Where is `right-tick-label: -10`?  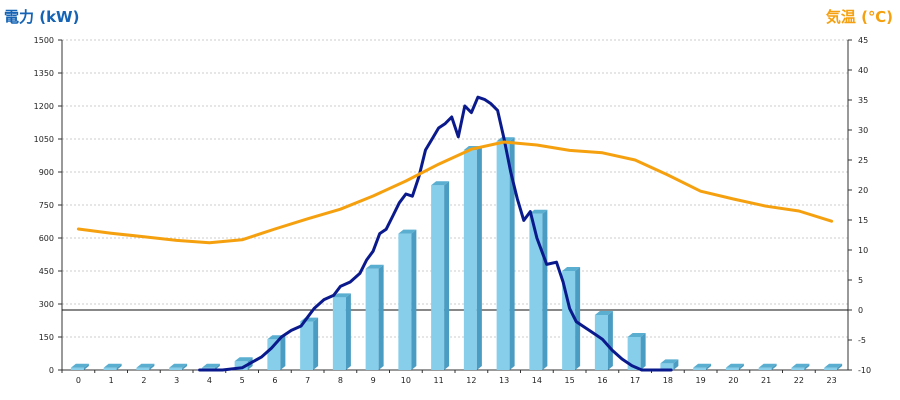 right-tick-label: -10 is located at coordinates (864, 370).